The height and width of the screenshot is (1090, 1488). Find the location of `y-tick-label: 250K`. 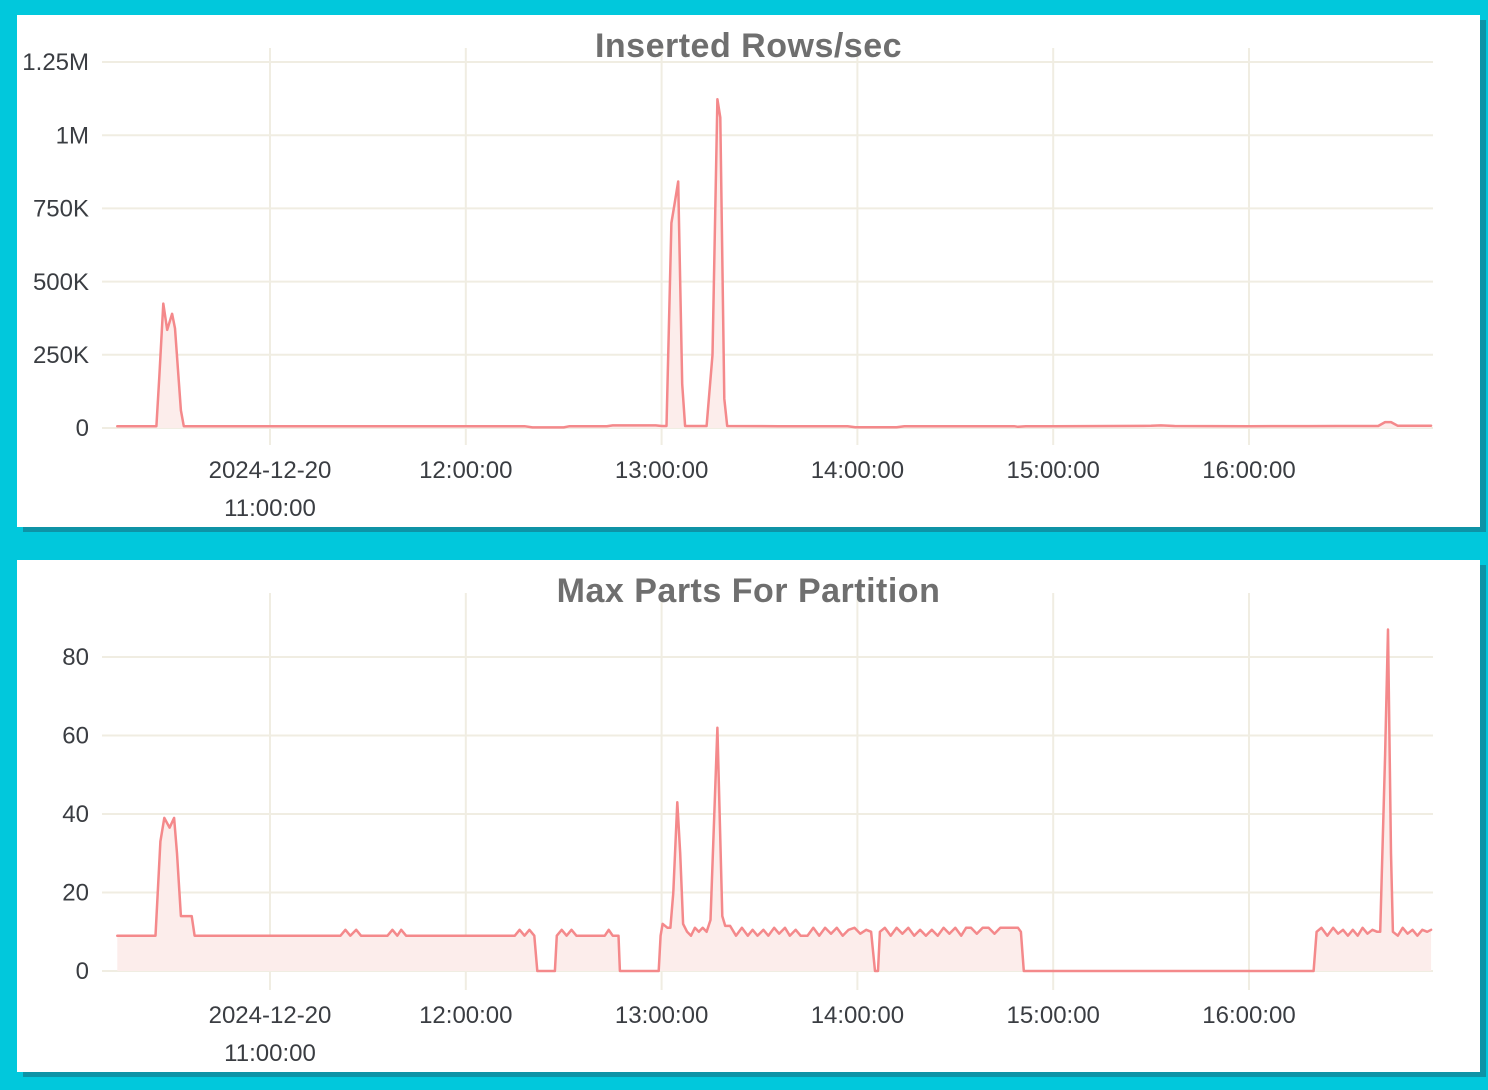

y-tick-label: 250K is located at coordinates (61, 355).